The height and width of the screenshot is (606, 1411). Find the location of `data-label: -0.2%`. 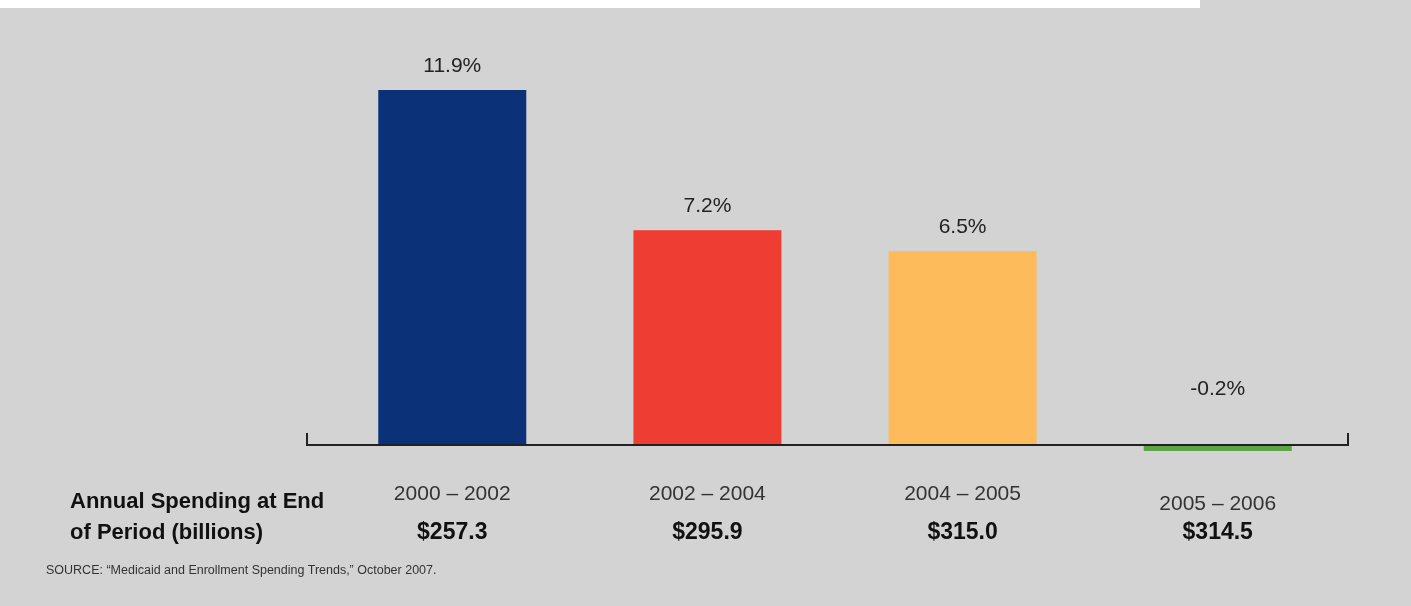

data-label: -0.2% is located at coordinates (1218, 387).